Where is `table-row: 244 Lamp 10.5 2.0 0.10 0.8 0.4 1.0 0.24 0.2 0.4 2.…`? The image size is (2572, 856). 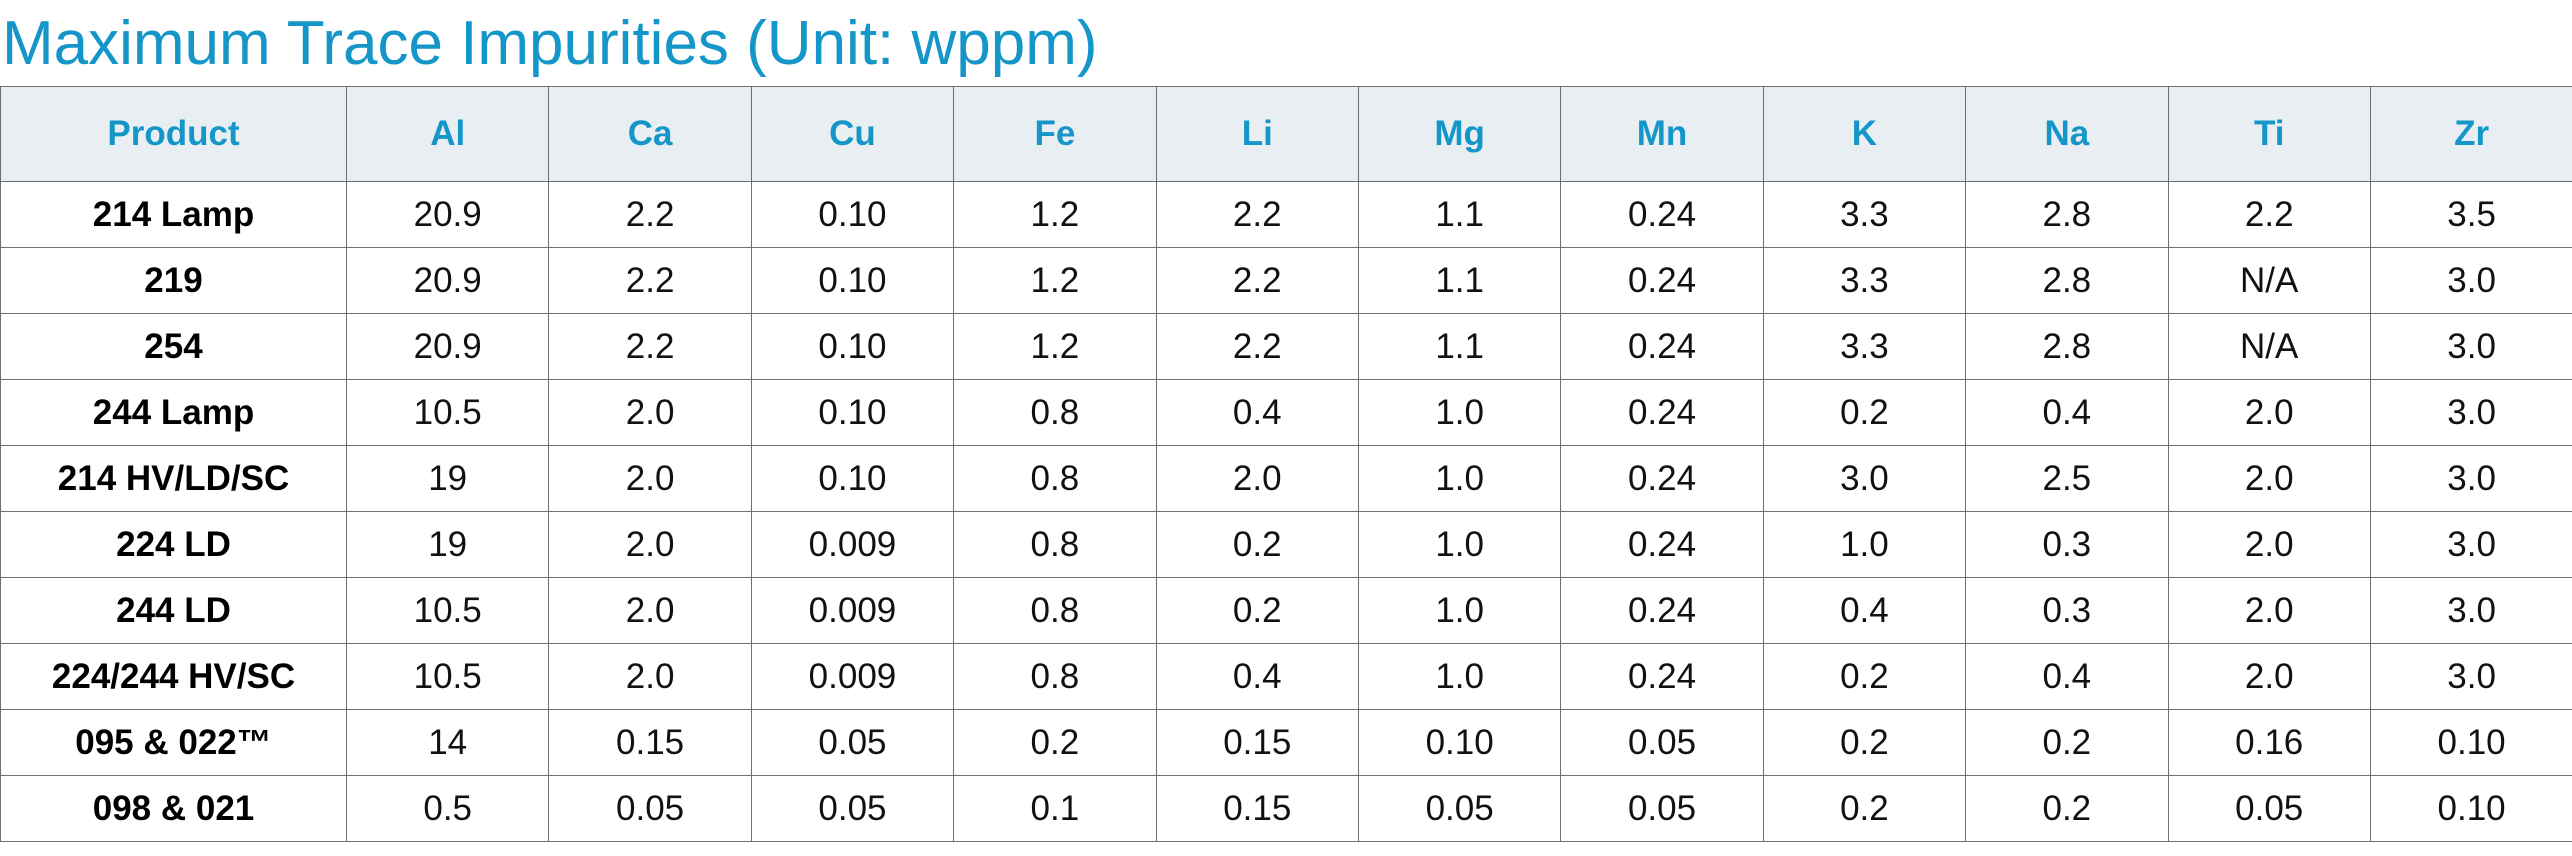 table-row: 244 Lamp 10.5 2.0 0.10 0.8 0.4 1.0 0.24 0.2 0.4 2.… is located at coordinates (1286, 412).